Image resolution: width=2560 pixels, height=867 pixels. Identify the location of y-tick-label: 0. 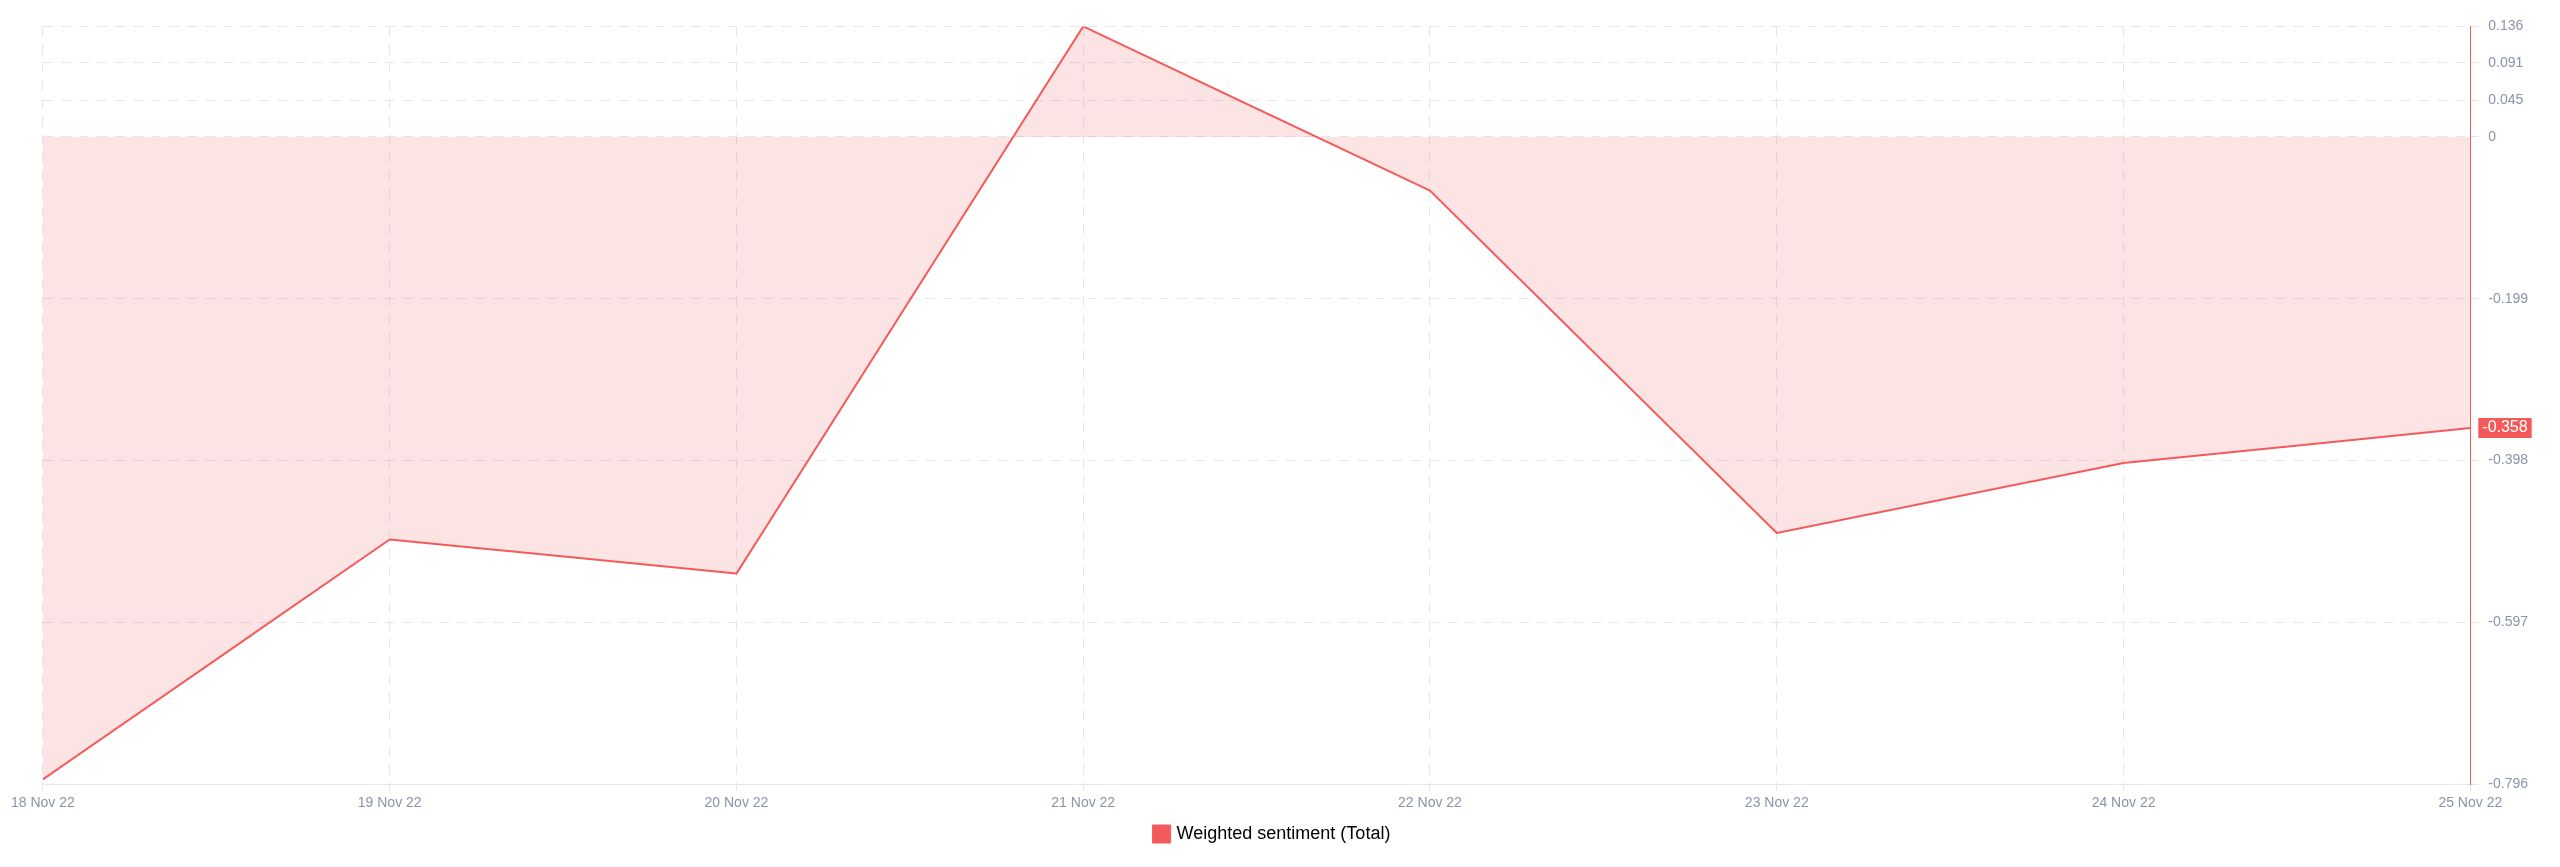
(2492, 135).